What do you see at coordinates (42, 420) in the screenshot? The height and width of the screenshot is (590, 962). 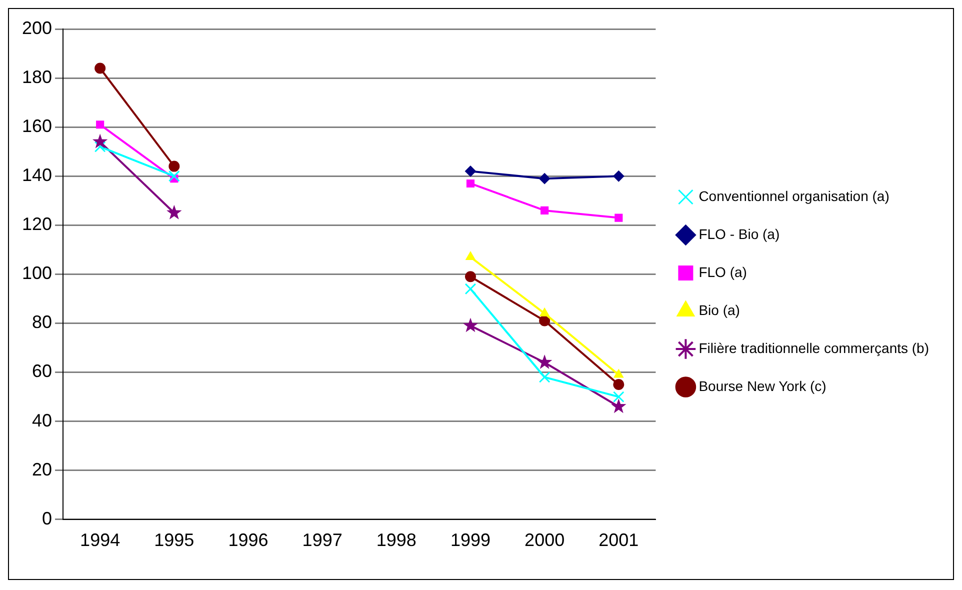 I see `y-tick-label: 40` at bounding box center [42, 420].